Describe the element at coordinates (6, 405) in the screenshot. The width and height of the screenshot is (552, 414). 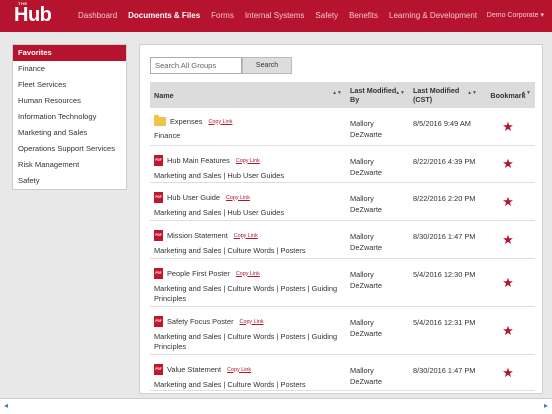
I see `scroll-left-arrow-icon: ◂` at that location.